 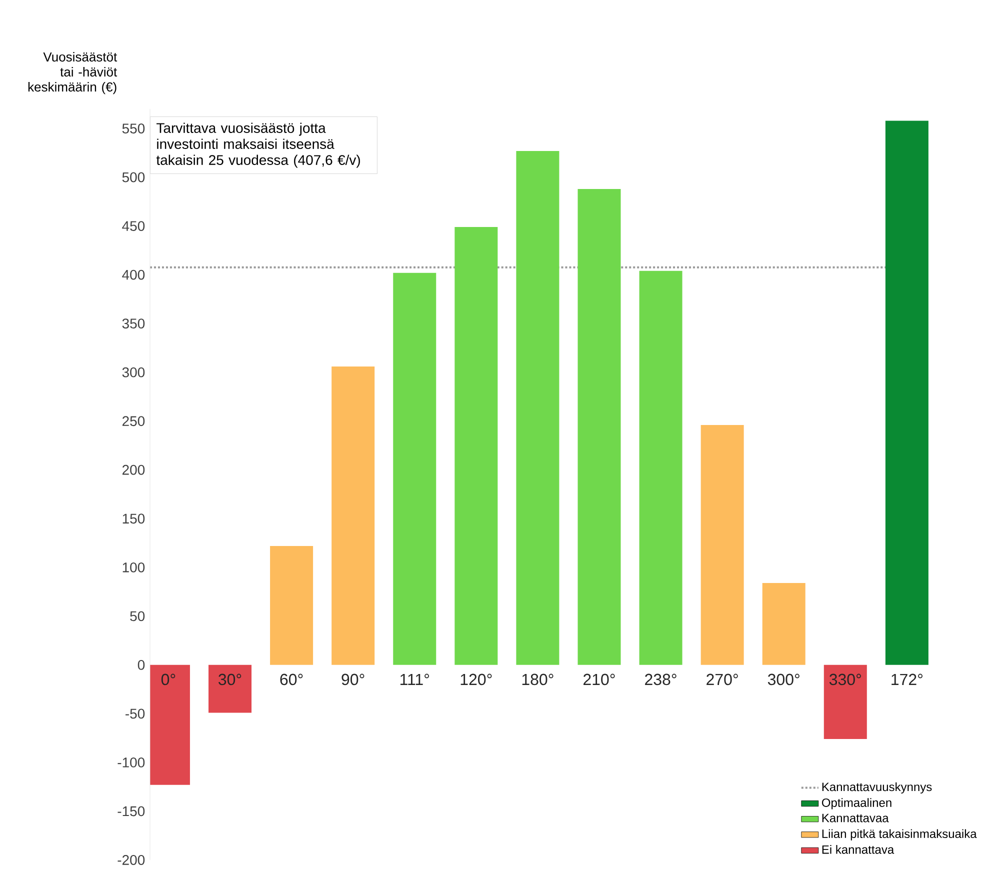 I want to click on x-tick-label: 210°, so click(x=599, y=680).